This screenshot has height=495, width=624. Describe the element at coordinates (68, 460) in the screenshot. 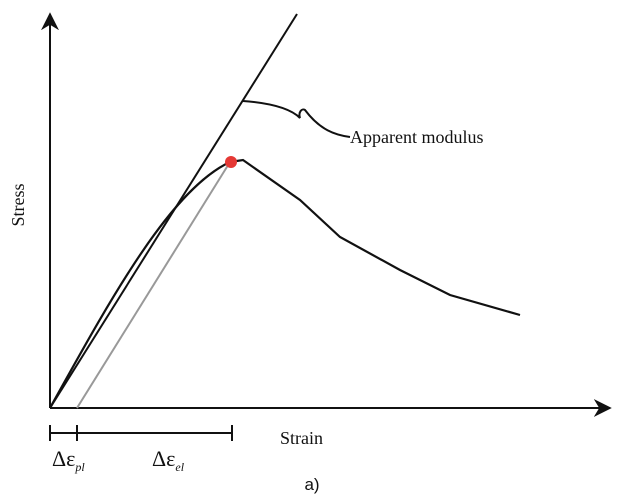

I see `strain-part: Δεpl` at that location.